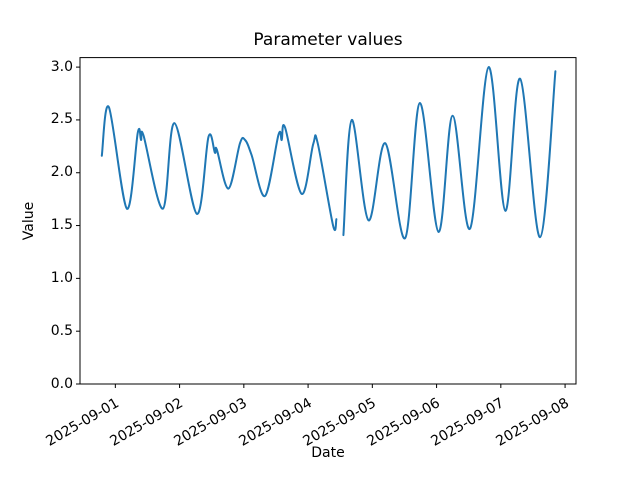 The image size is (640, 480). Describe the element at coordinates (61, 225) in the screenshot. I see `y-tick-label: 1.5` at that location.